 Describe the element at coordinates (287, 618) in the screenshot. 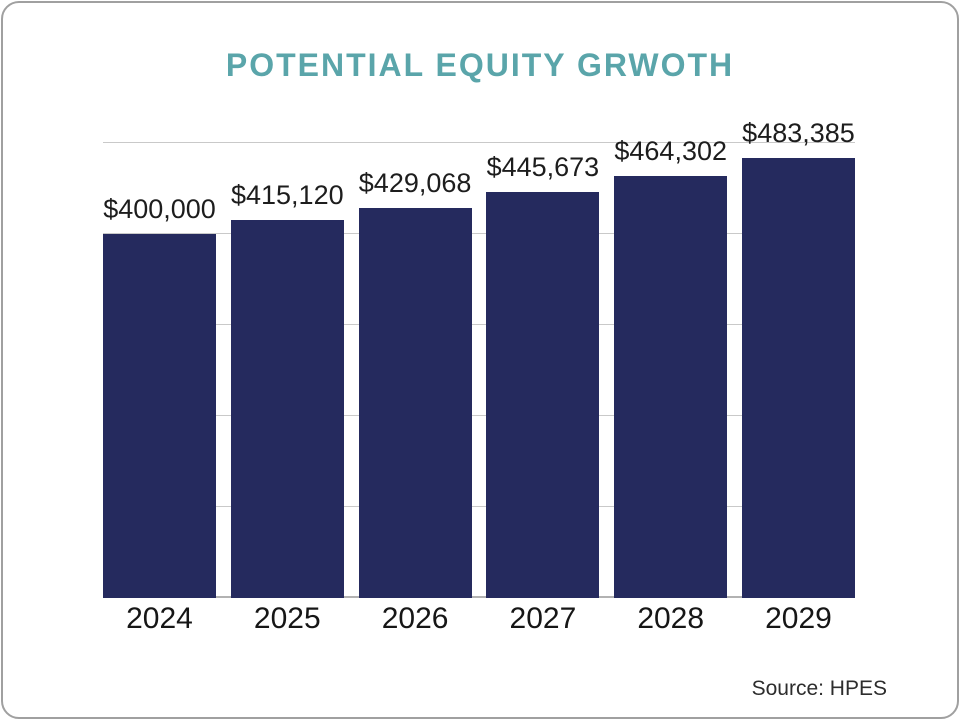

I see `x-axis-label: 2025` at that location.